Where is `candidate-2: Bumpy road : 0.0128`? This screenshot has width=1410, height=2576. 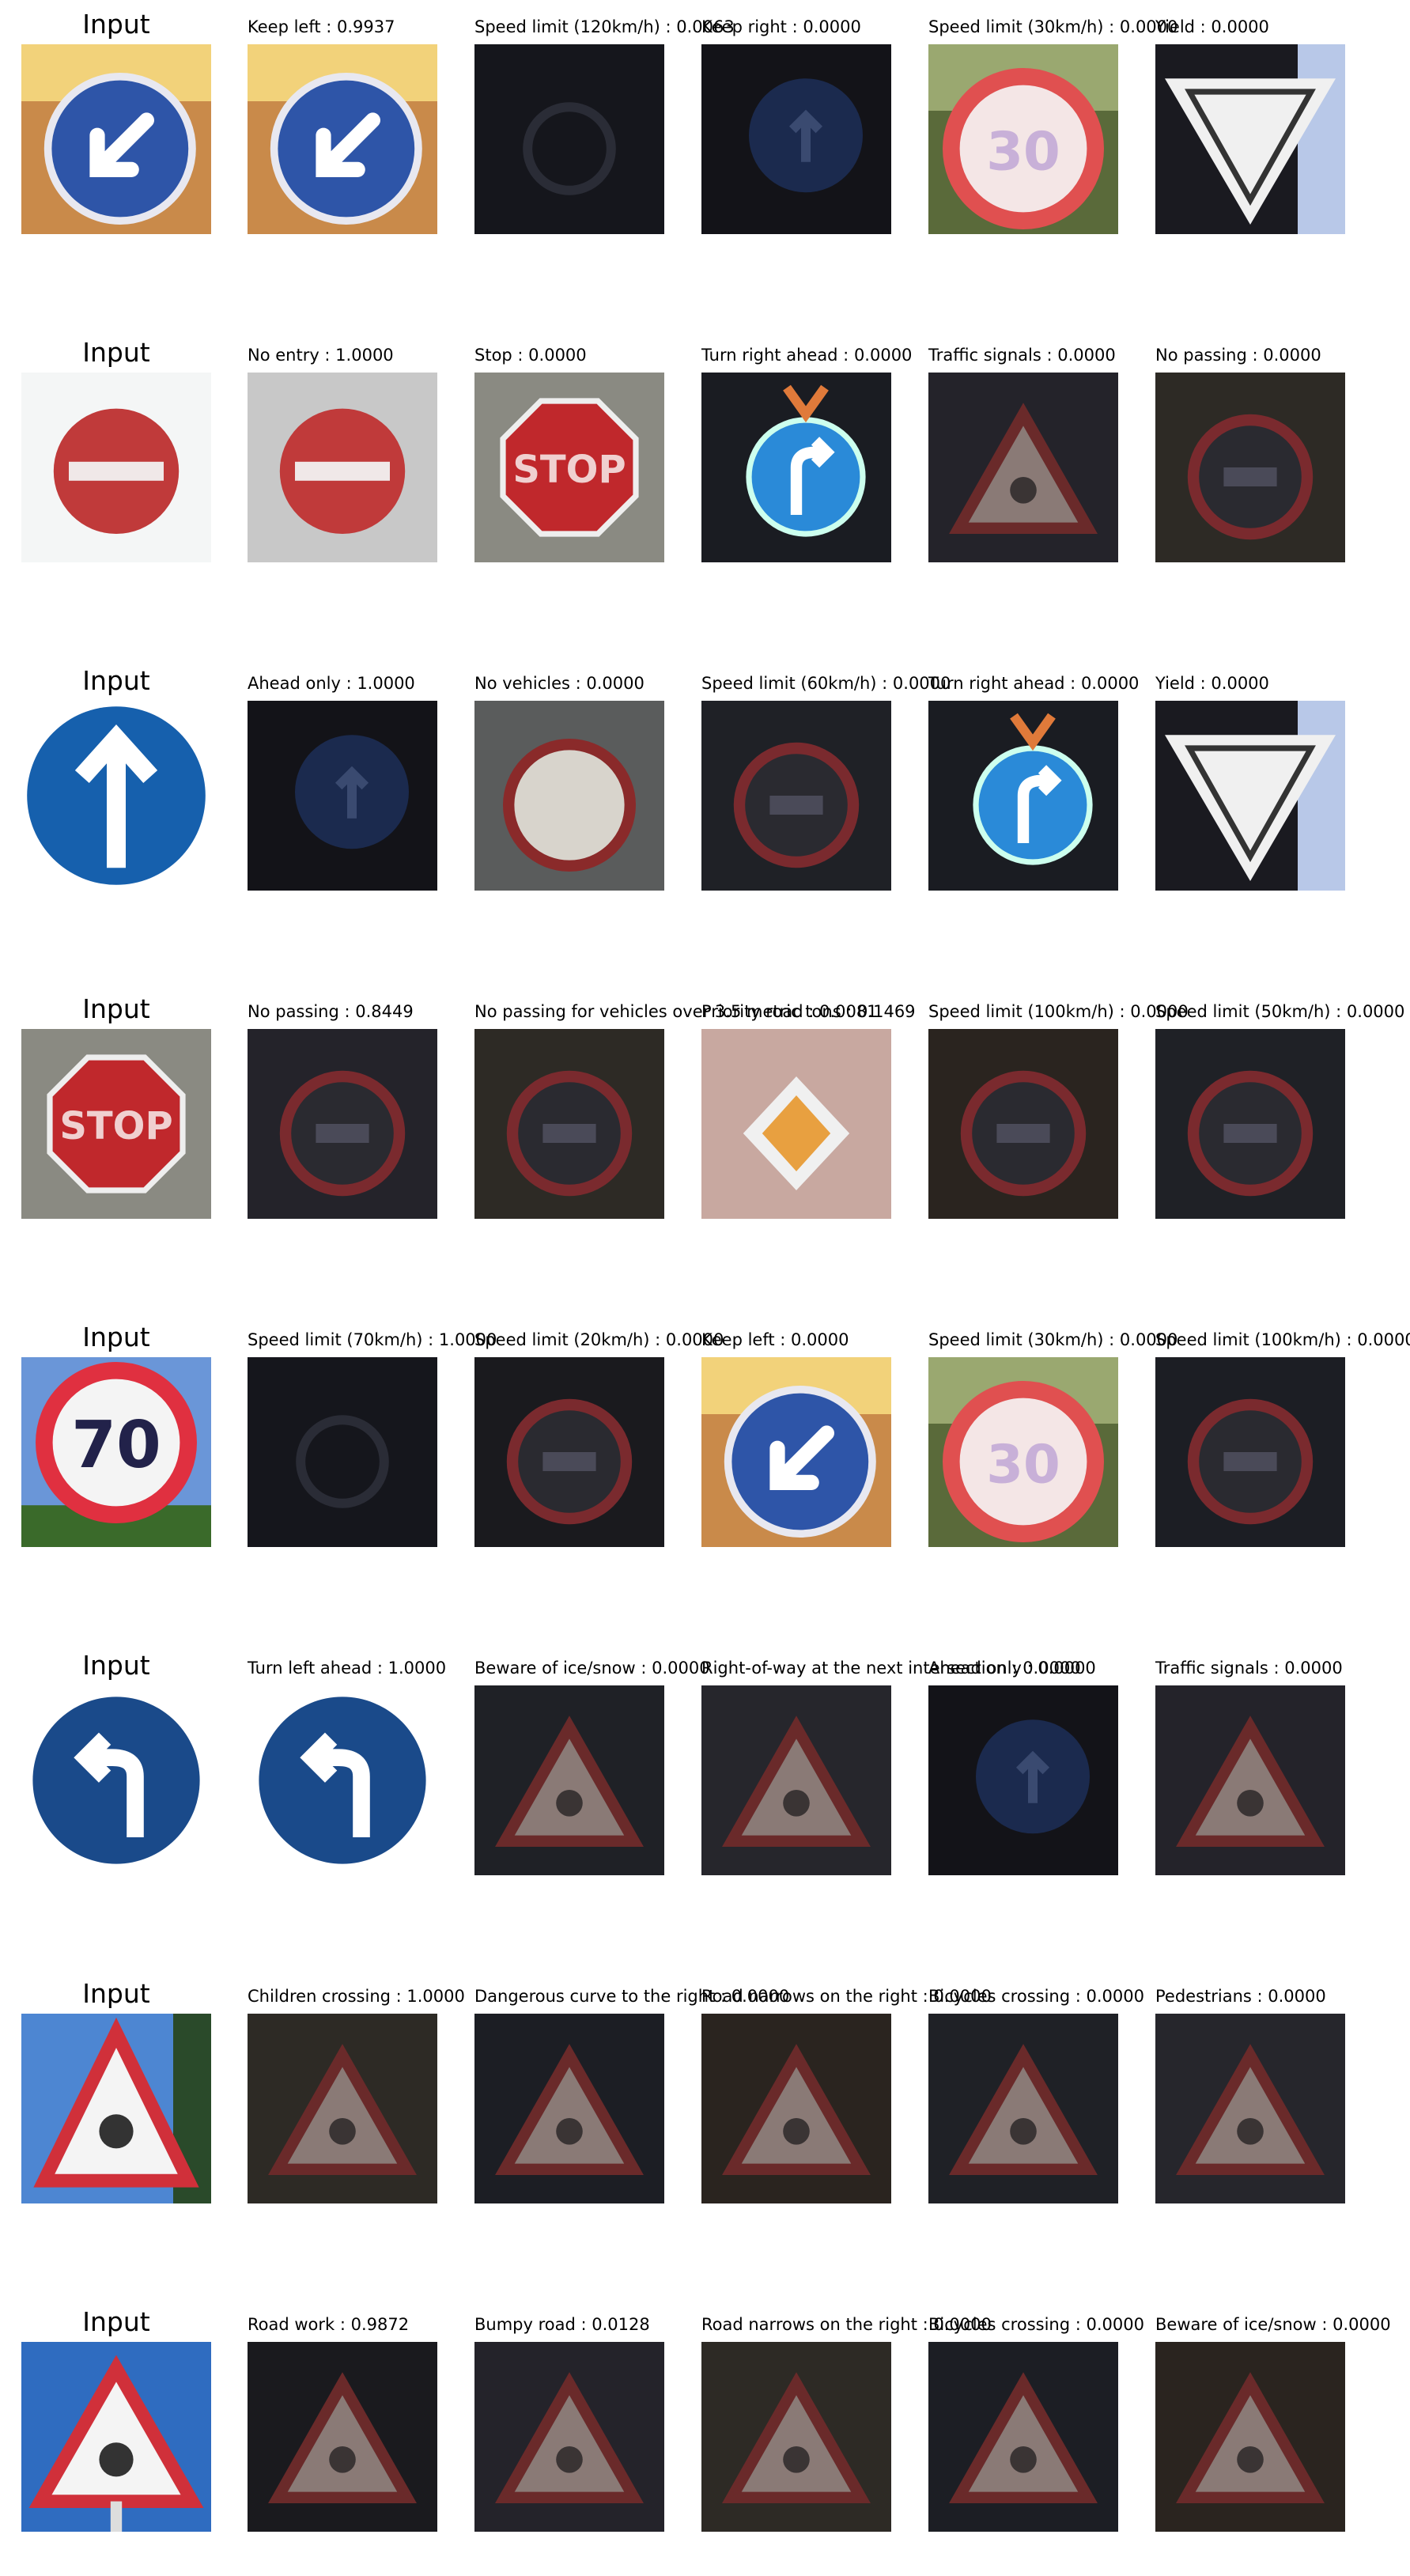
candidate-2: Bumpy road : 0.0128 is located at coordinates (587, 2425).